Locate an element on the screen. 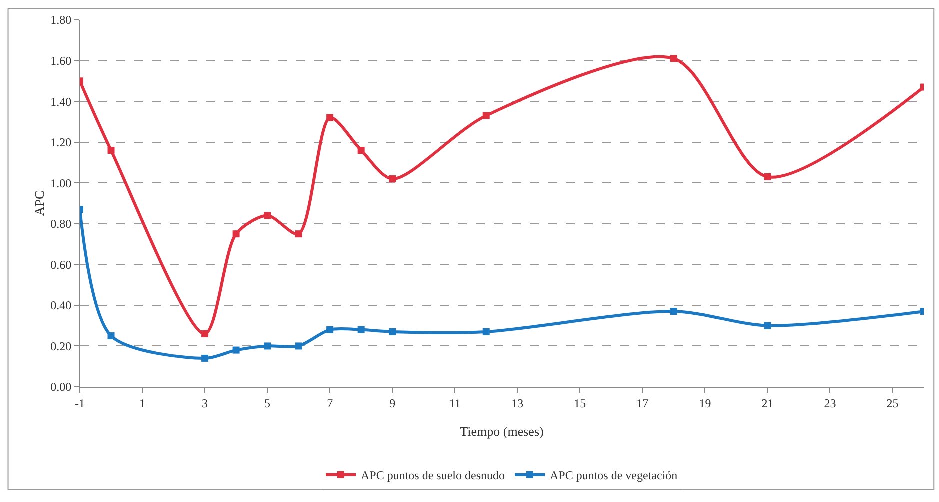  y-tick-label: 1.00 is located at coordinates (61, 183).